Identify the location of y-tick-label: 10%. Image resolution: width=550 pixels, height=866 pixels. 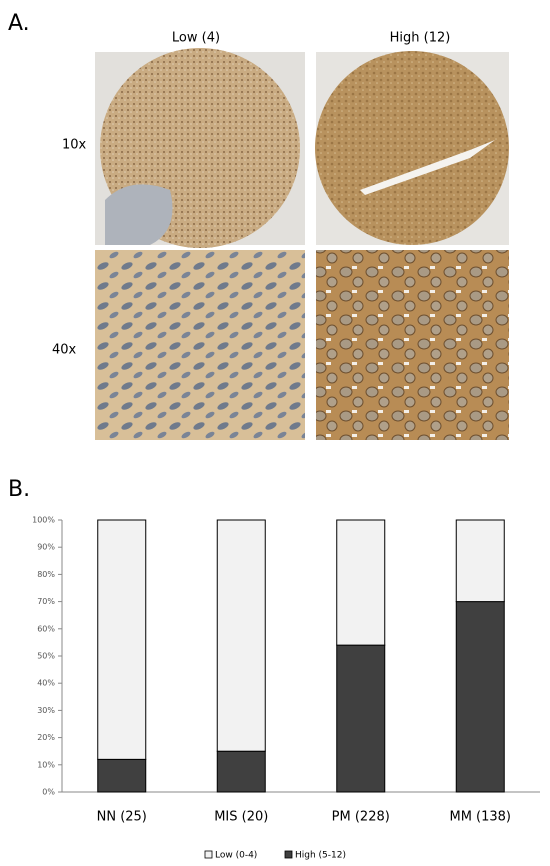
(46, 764).